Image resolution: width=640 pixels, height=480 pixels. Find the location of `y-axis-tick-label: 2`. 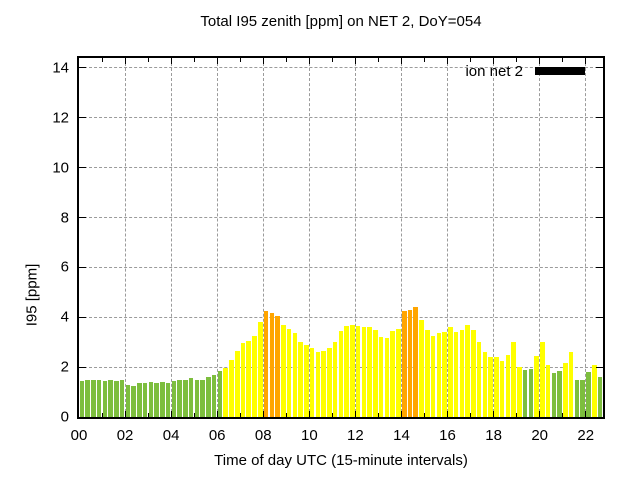

y-axis-tick-label: 2 is located at coordinates (64, 367).